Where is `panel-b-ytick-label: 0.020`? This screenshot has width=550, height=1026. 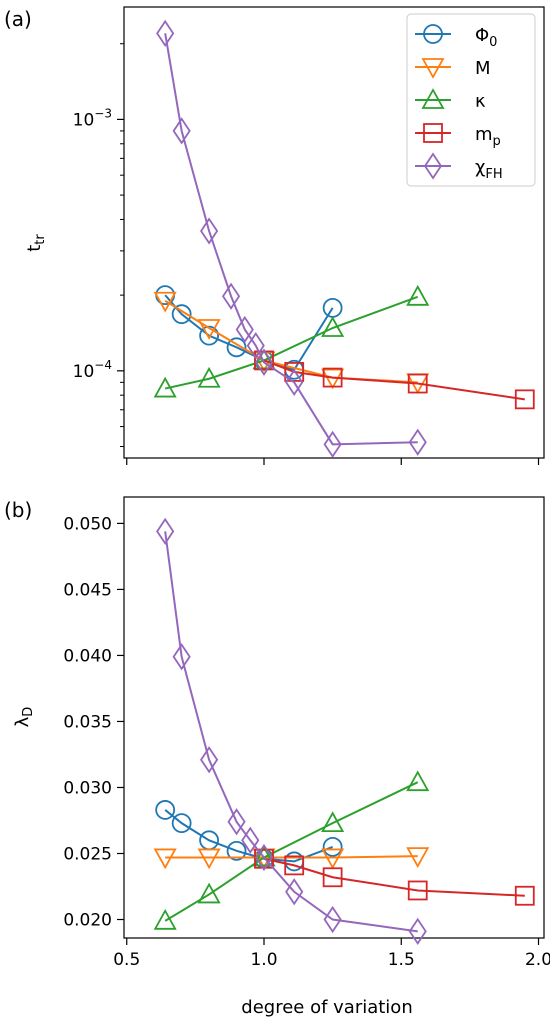 panel-b-ytick-label: 0.020 is located at coordinates (87, 921).